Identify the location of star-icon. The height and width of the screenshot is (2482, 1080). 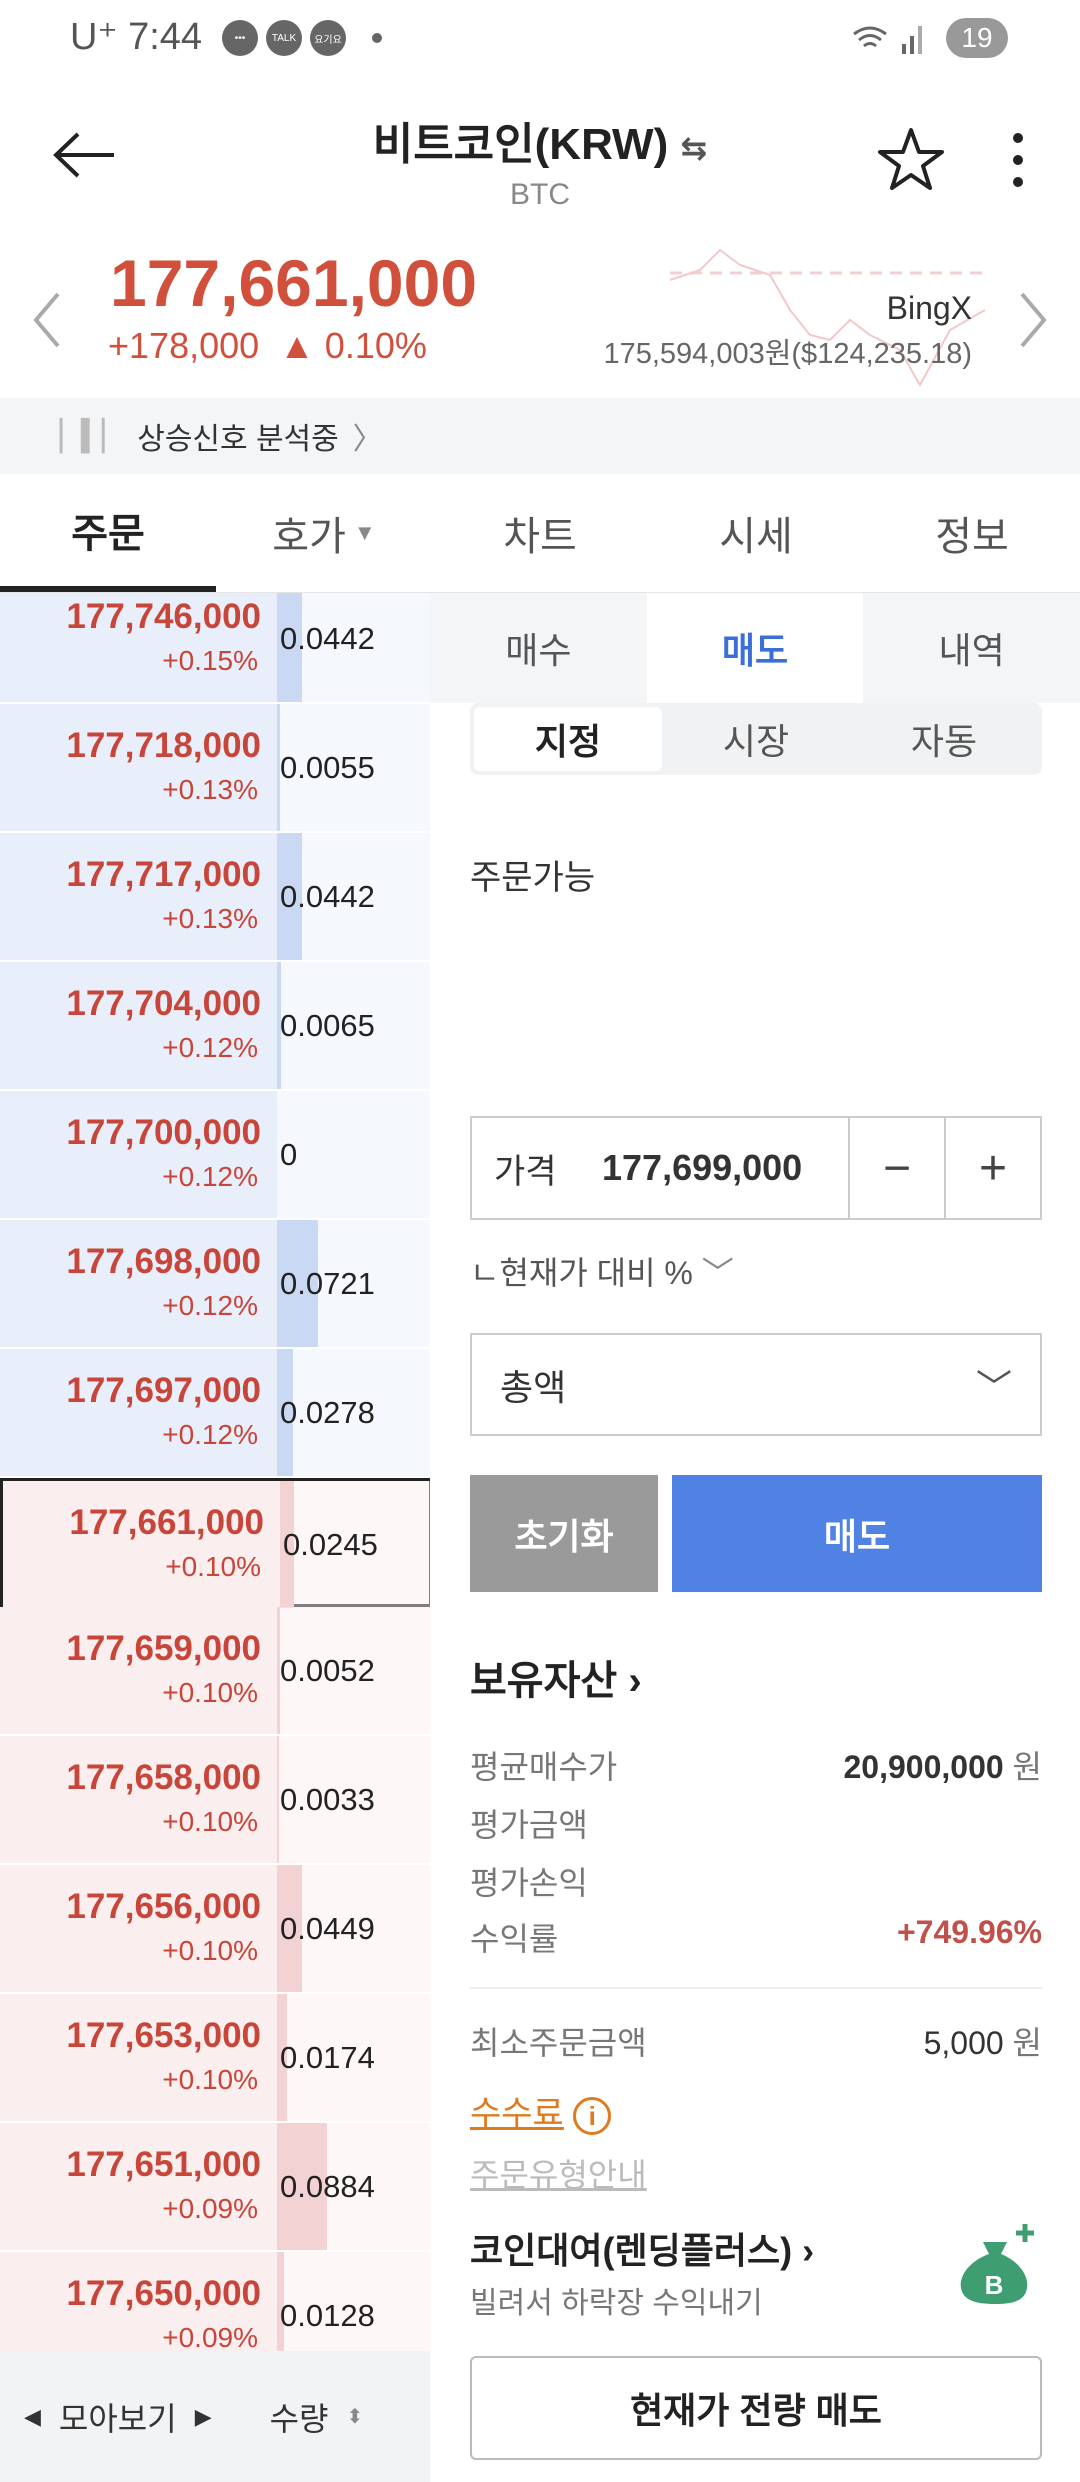
(911, 159).